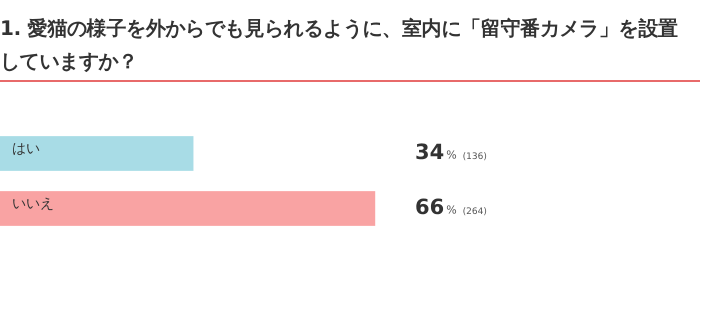 The image size is (710, 332). Describe the element at coordinates (451, 206) in the screenshot. I see `data-label: 66% (264)` at that location.